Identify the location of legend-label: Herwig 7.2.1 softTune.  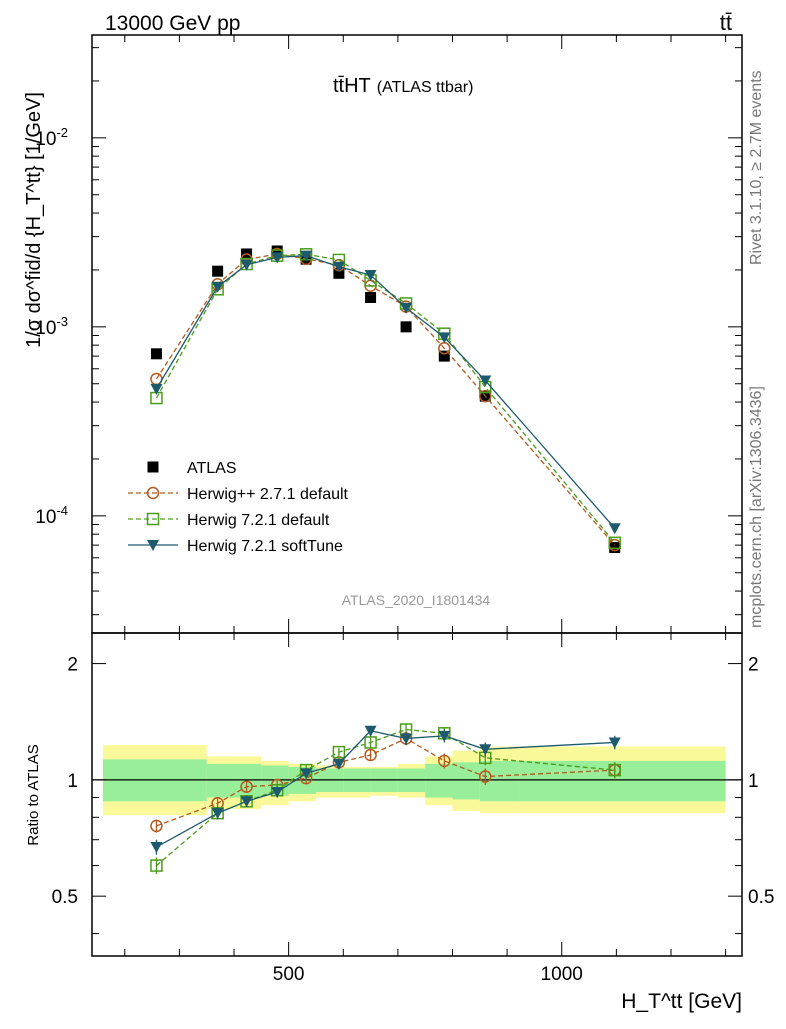
(265, 546).